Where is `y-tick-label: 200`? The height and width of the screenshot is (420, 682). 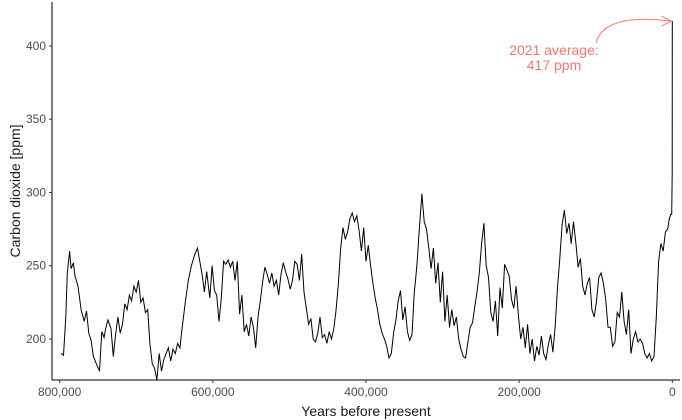
y-tick-label: 200 is located at coordinates (36, 339).